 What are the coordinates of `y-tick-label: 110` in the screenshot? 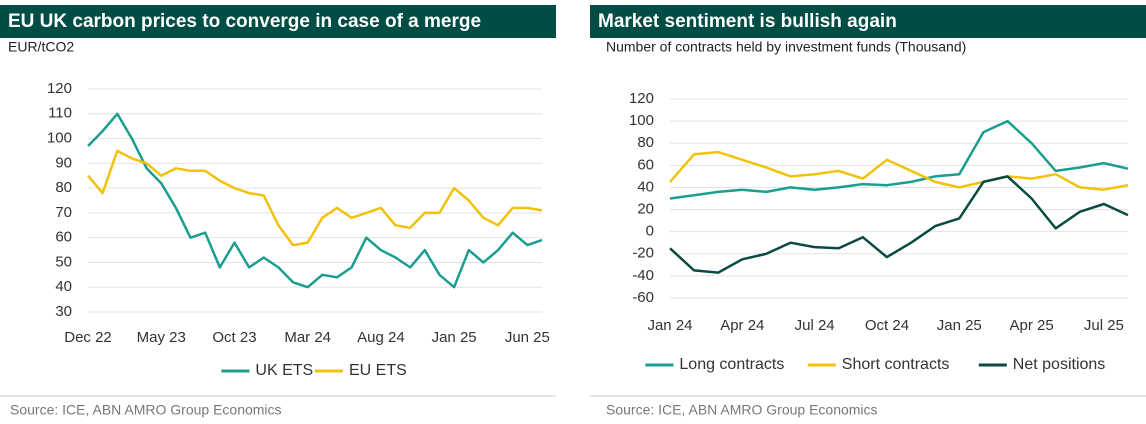 It's located at (60, 113).